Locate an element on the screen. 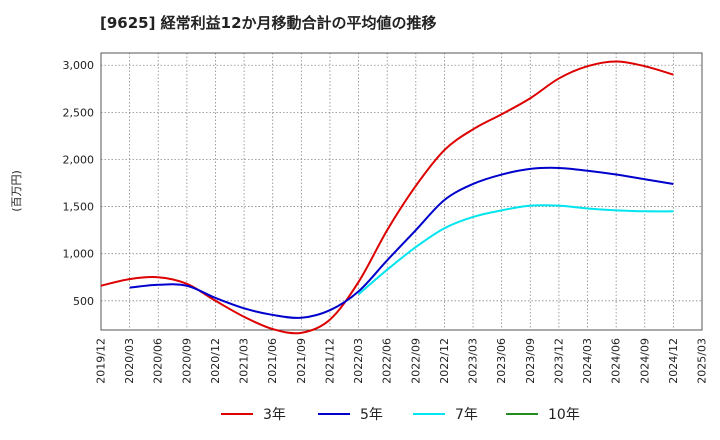  x-tick-label: 2022/03 is located at coordinates (358, 361).